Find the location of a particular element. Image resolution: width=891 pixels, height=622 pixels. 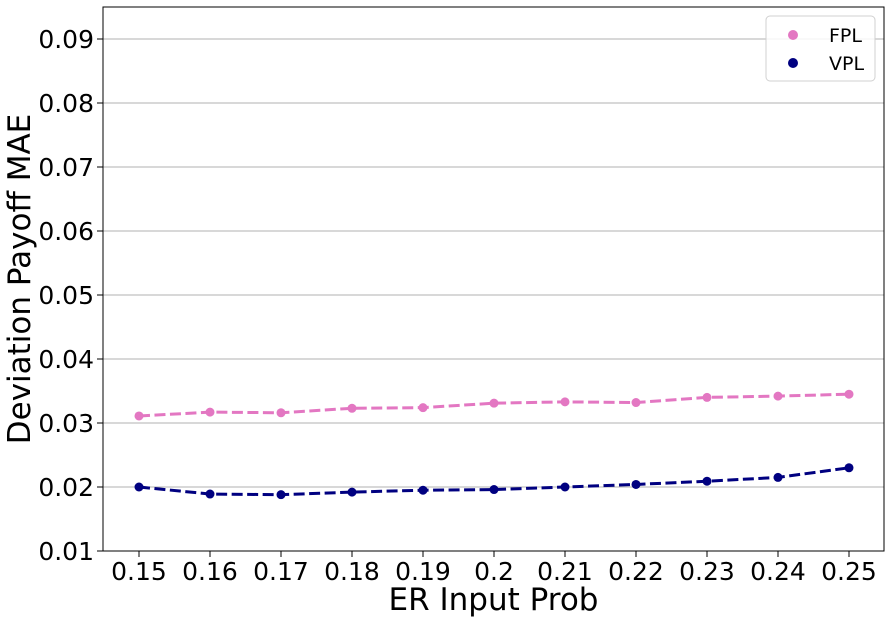

series-layer is located at coordinates (494, 444).